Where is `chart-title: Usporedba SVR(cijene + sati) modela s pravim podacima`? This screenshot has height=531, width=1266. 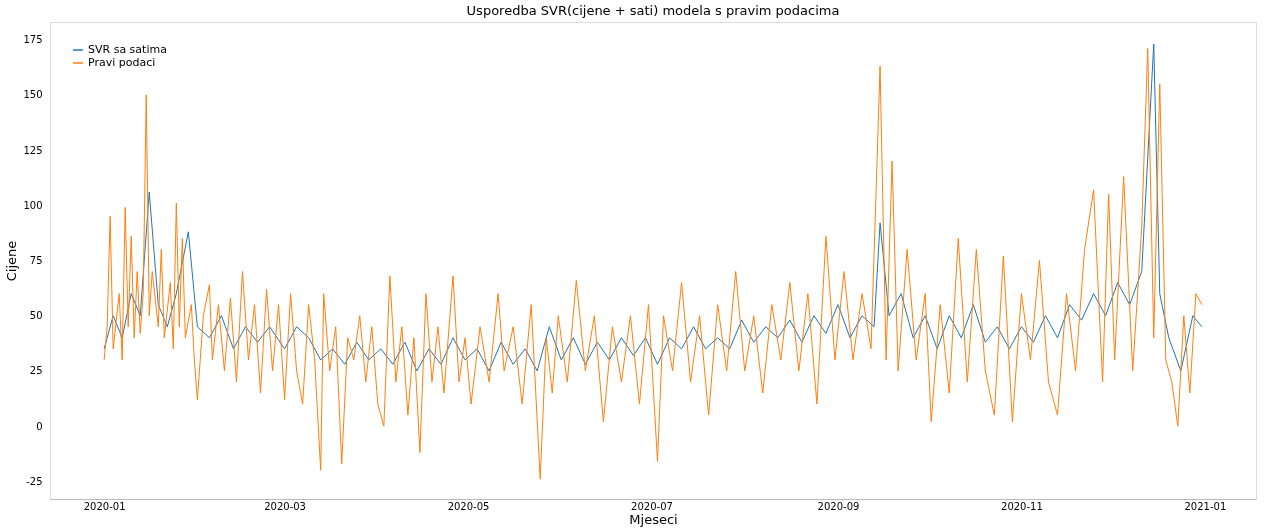
chart-title: Usporedba SVR(cijene + sati) modela s pravim podacima is located at coordinates (653, 10).